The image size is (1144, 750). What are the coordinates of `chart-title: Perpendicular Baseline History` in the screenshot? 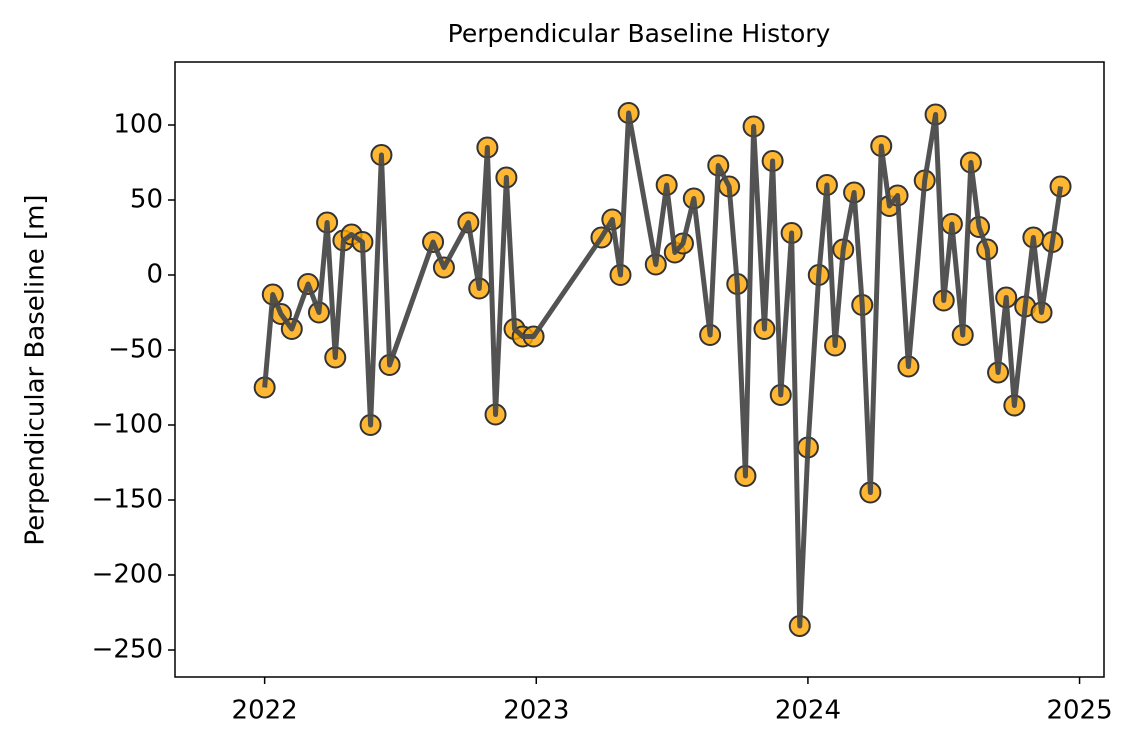 It's located at (639, 33).